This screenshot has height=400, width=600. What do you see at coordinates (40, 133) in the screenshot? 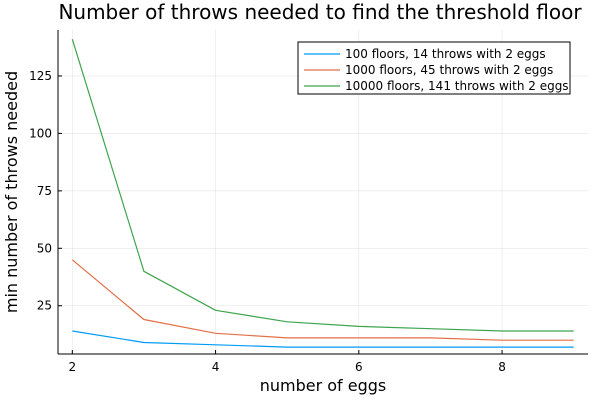
I see `y-tick-label: 100` at bounding box center [40, 133].